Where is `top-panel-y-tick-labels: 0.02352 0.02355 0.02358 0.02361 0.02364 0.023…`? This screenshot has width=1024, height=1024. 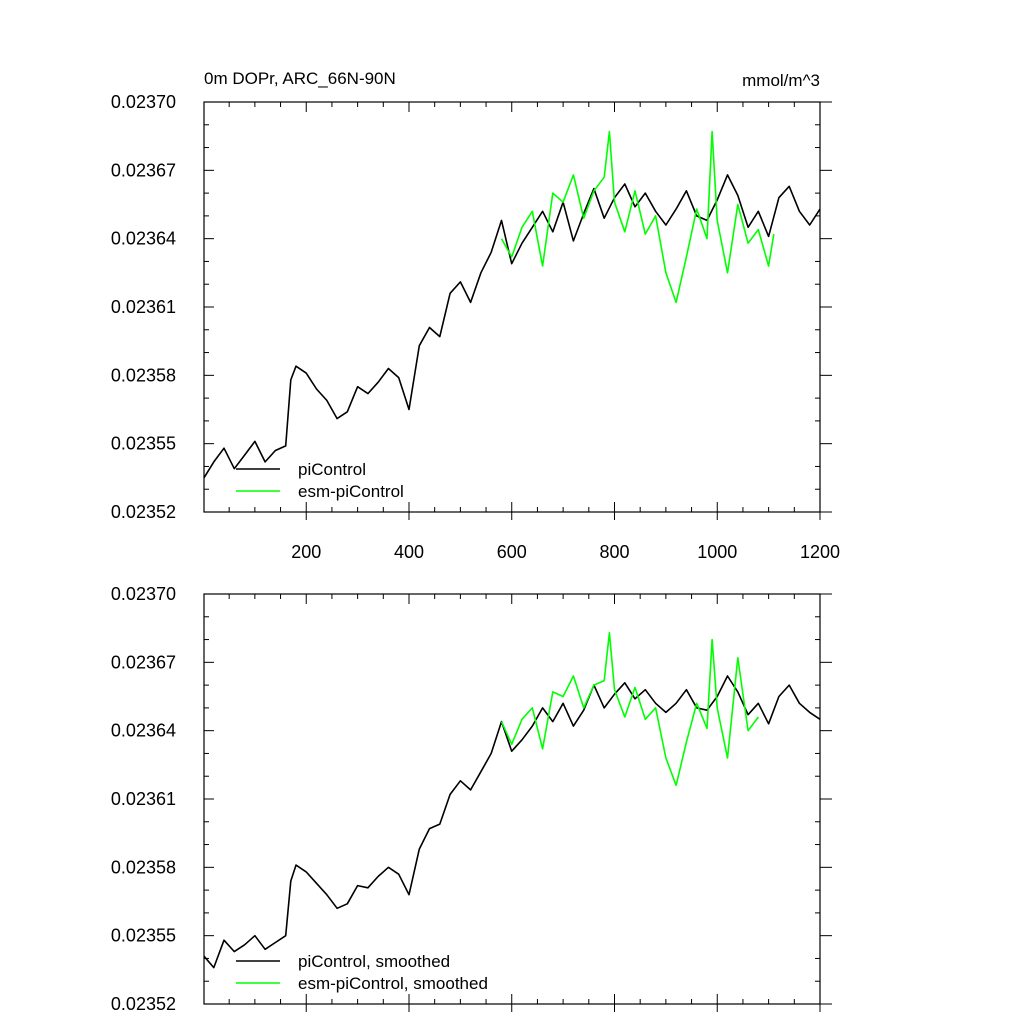 top-panel-y-tick-labels: 0.02352 0.02355 0.02358 0.02361 0.02364 0.023… is located at coordinates (143, 307).